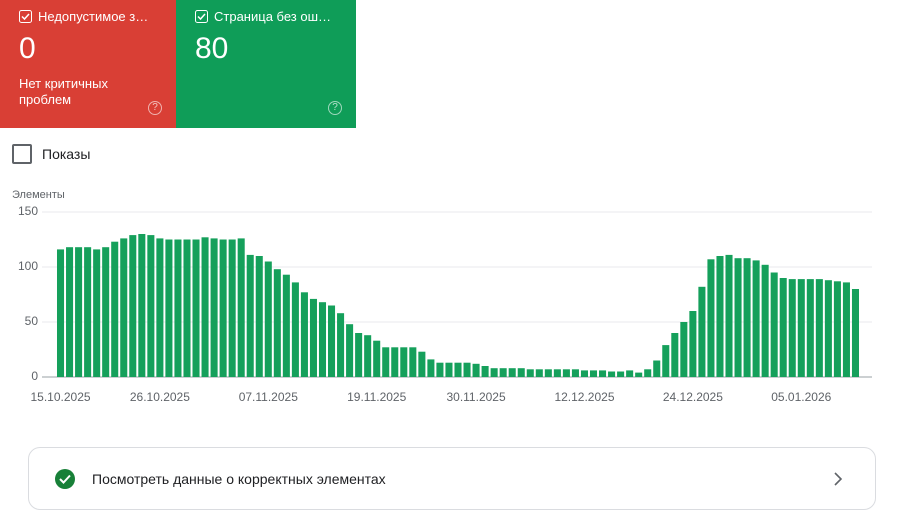 This screenshot has height=529, width=902. Describe the element at coordinates (66, 154) in the screenshot. I see `checkbox-label: Показы` at that location.